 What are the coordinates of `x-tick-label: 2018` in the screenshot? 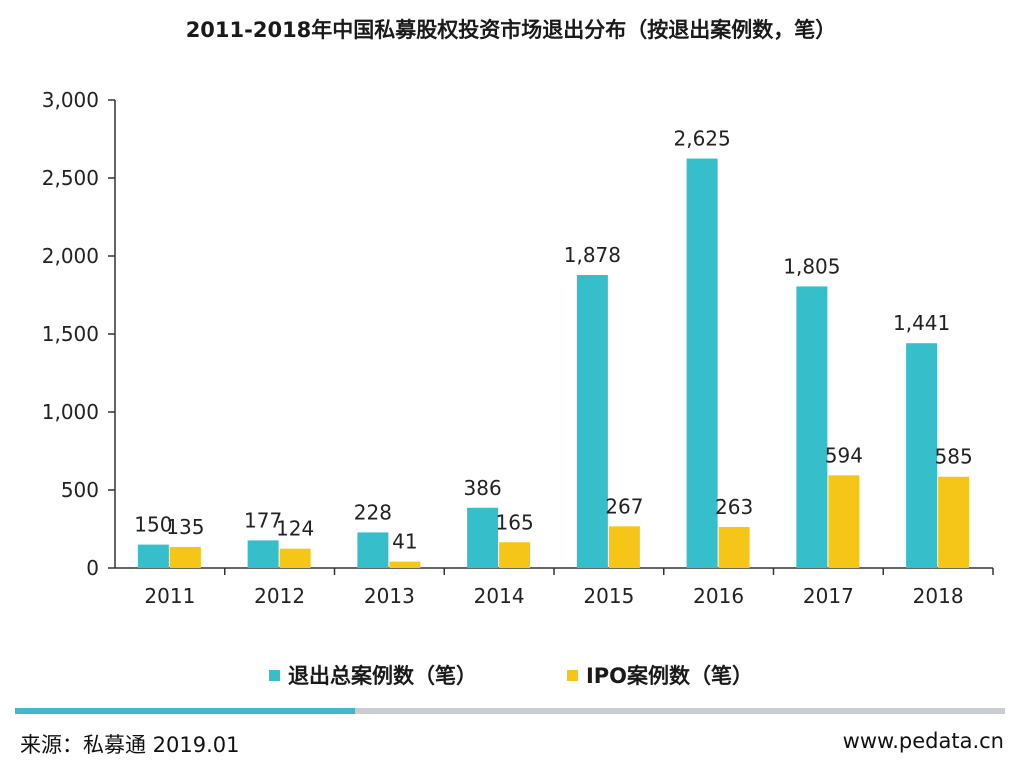 It's located at (938, 596).